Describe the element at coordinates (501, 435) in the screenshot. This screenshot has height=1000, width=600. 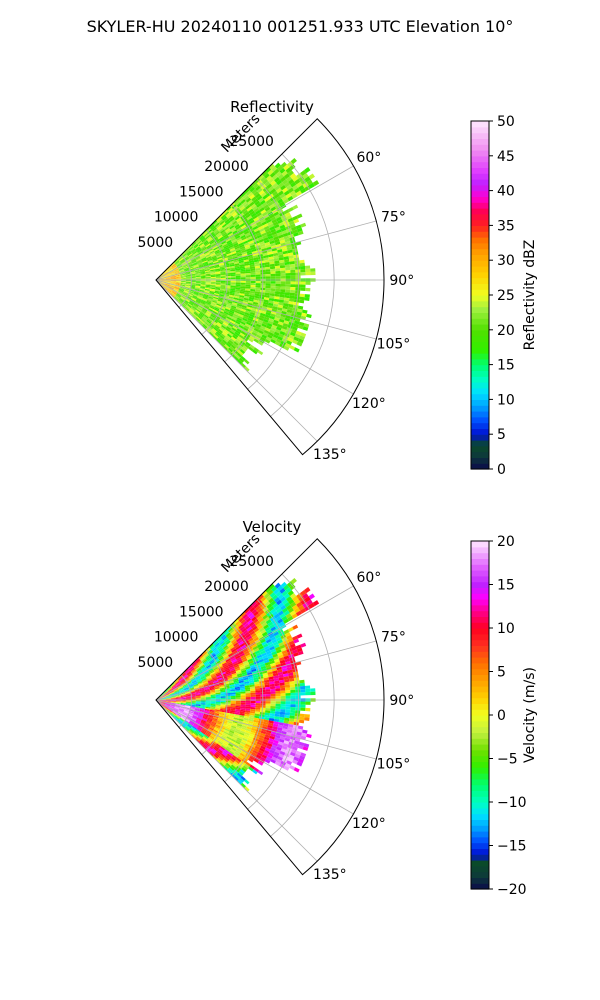
I see `colorbar-tick-label: 5` at that location.